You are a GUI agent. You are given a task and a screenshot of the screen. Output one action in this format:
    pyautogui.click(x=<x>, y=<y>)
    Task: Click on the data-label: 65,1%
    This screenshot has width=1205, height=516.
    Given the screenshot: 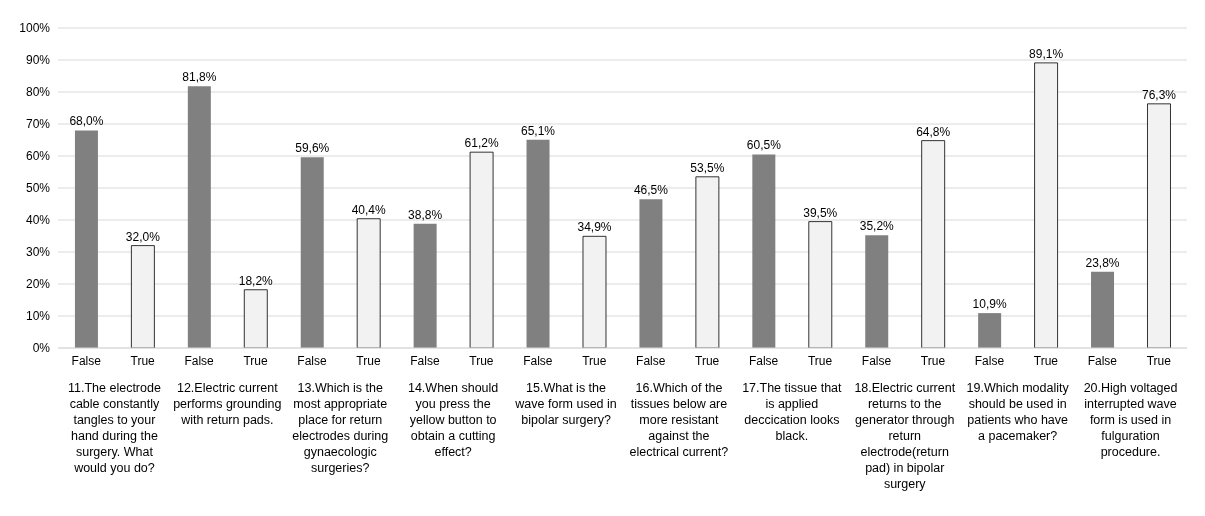 What is the action you would take?
    pyautogui.click(x=538, y=130)
    